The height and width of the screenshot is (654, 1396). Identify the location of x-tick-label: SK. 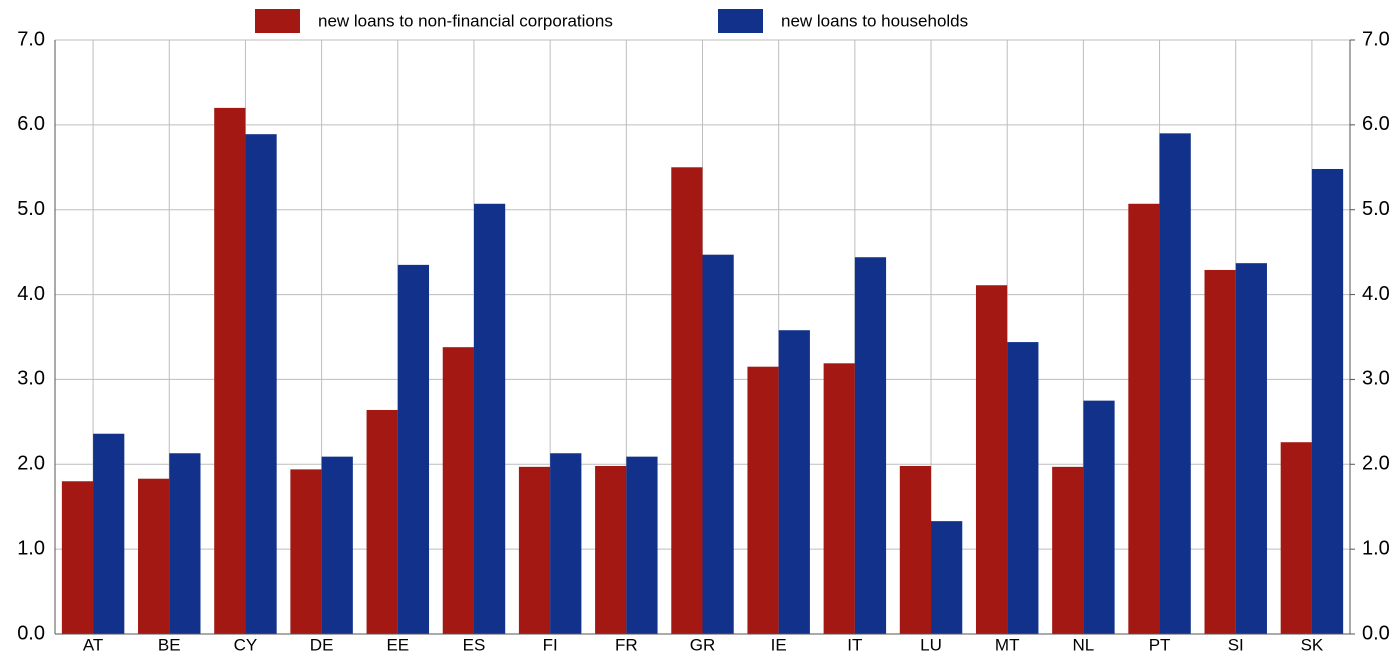
(1312, 644).